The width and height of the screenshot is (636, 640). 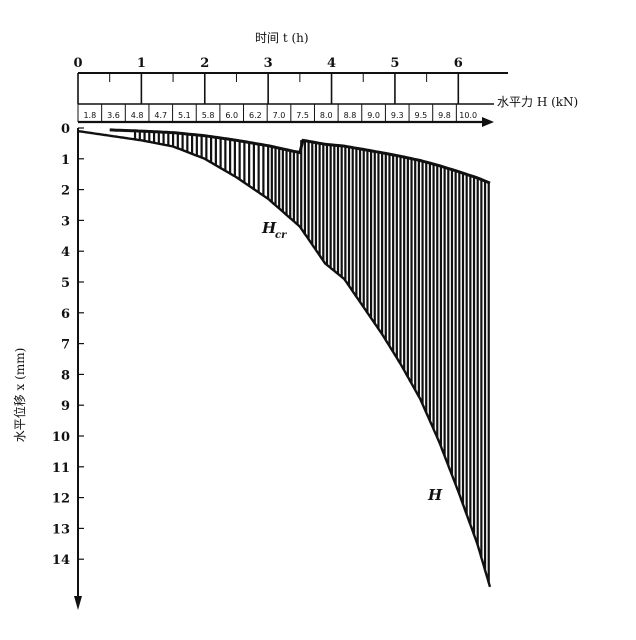 I want to click on load-step-label: 1.8, so click(x=89, y=115).